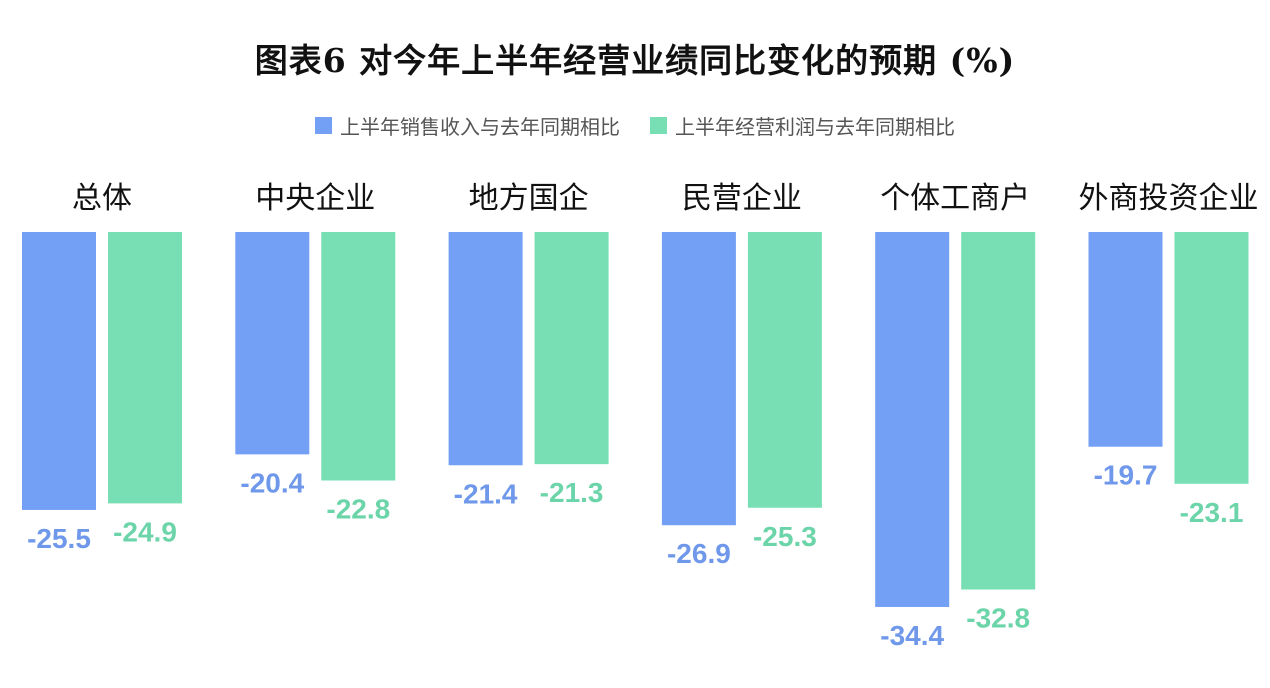 This screenshot has width=1270, height=688. What do you see at coordinates (1212, 512) in the screenshot?
I see `data-label-profit: -23.1` at bounding box center [1212, 512].